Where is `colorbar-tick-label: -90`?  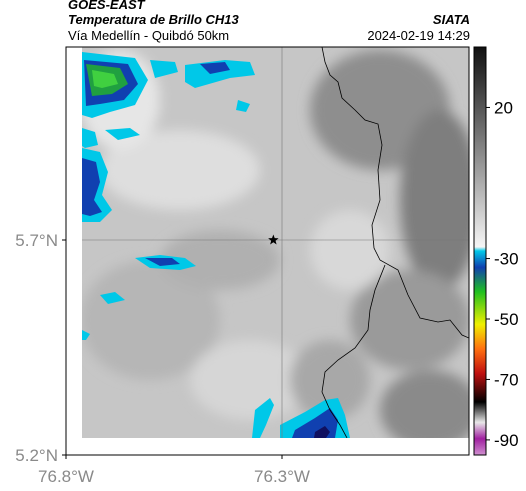
colorbar-tick-label: -90 is located at coordinates (506, 440).